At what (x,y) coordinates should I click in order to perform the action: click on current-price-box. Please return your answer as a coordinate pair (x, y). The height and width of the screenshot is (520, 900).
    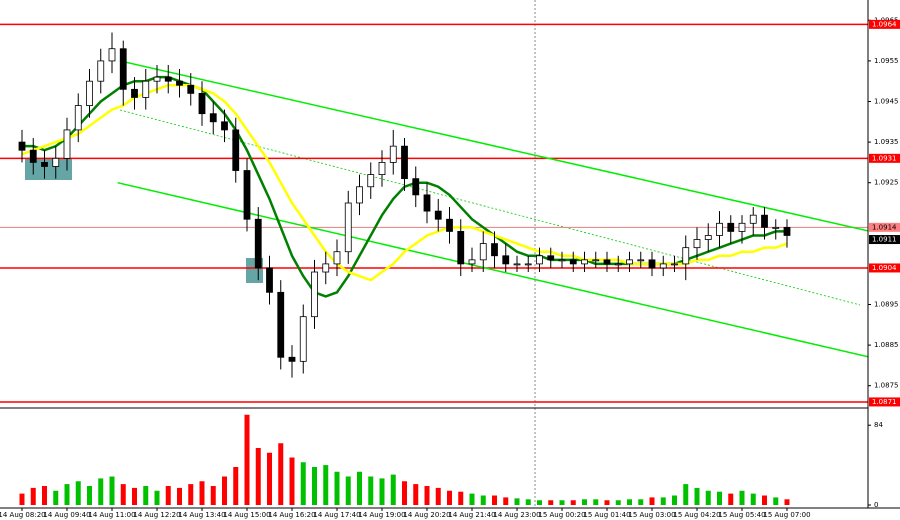
    Looking at the image, I should click on (884, 227).